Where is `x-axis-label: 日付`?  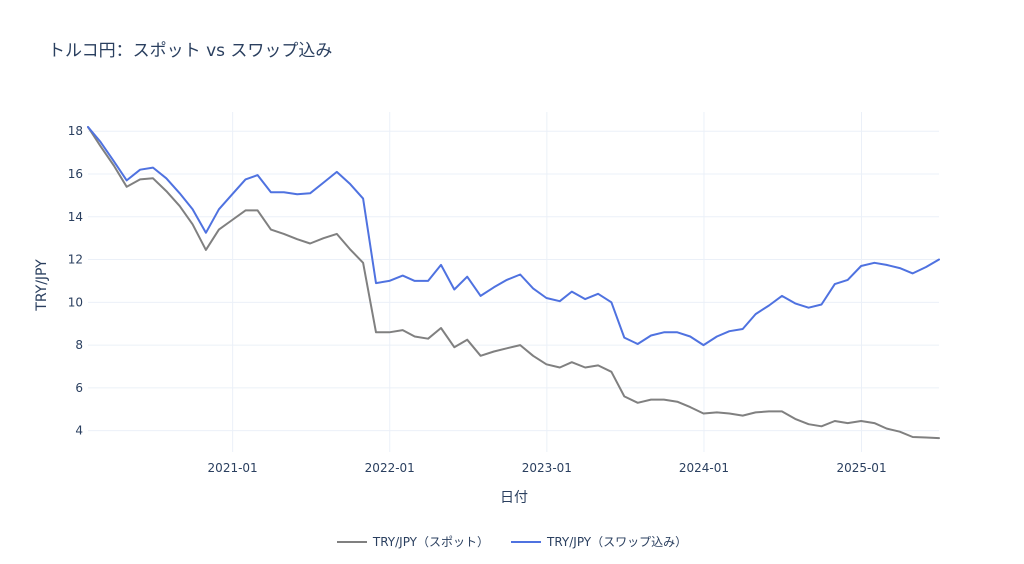
x-axis-label: 日付 is located at coordinates (514, 498).